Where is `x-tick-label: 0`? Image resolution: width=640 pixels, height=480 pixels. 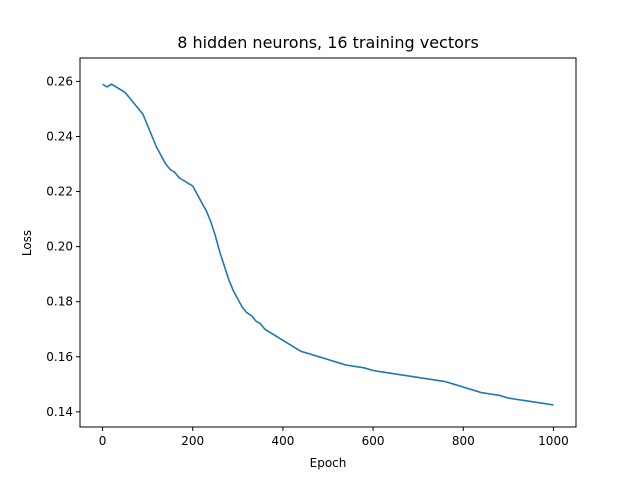 x-tick-label: 0 is located at coordinates (103, 441).